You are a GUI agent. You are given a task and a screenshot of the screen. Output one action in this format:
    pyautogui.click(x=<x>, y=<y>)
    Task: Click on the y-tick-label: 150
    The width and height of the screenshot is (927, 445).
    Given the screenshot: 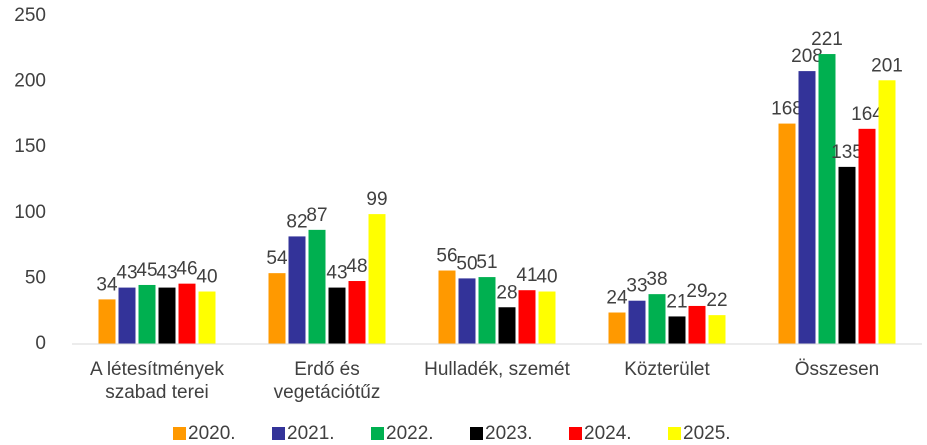 What is the action you would take?
    pyautogui.click(x=30, y=146)
    